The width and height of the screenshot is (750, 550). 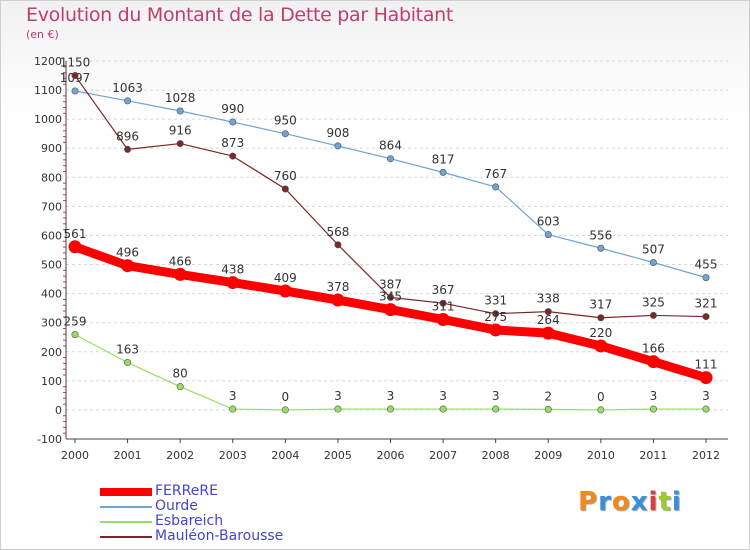 I want to click on data-label: 409, so click(x=285, y=278).